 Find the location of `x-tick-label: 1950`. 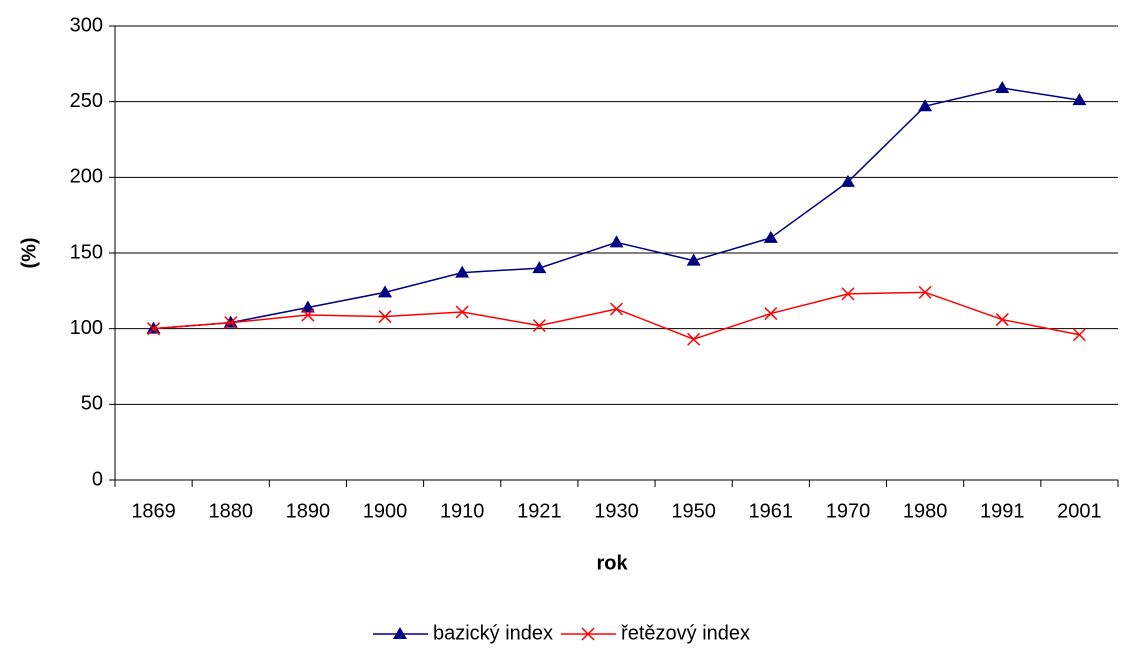

x-tick-label: 1950 is located at coordinates (693, 511).